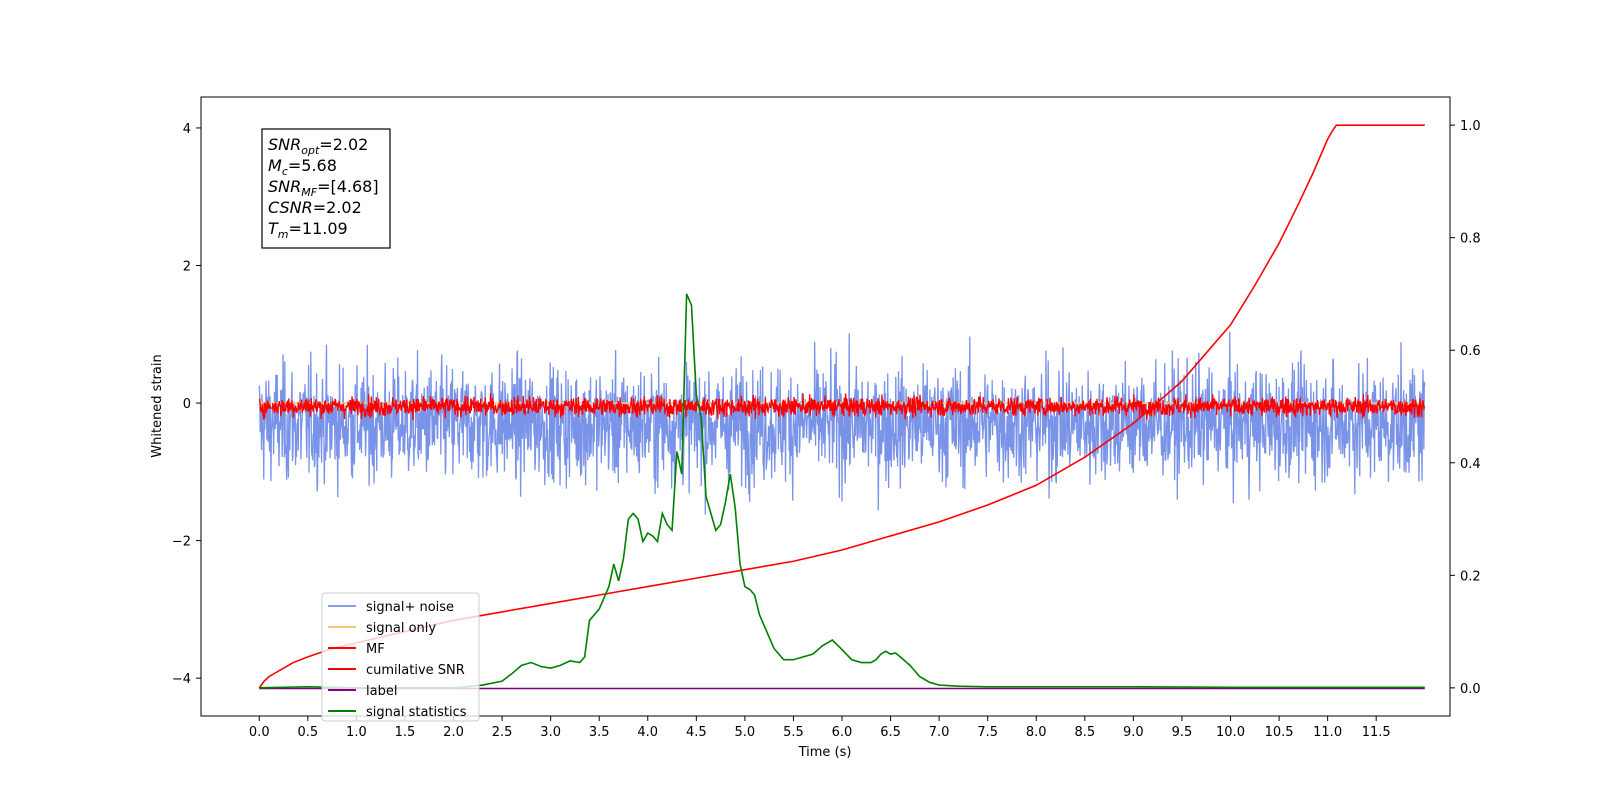 The height and width of the screenshot is (800, 1600). What do you see at coordinates (1327, 732) in the screenshot?
I see `x-tick-label: 11.0` at bounding box center [1327, 732].